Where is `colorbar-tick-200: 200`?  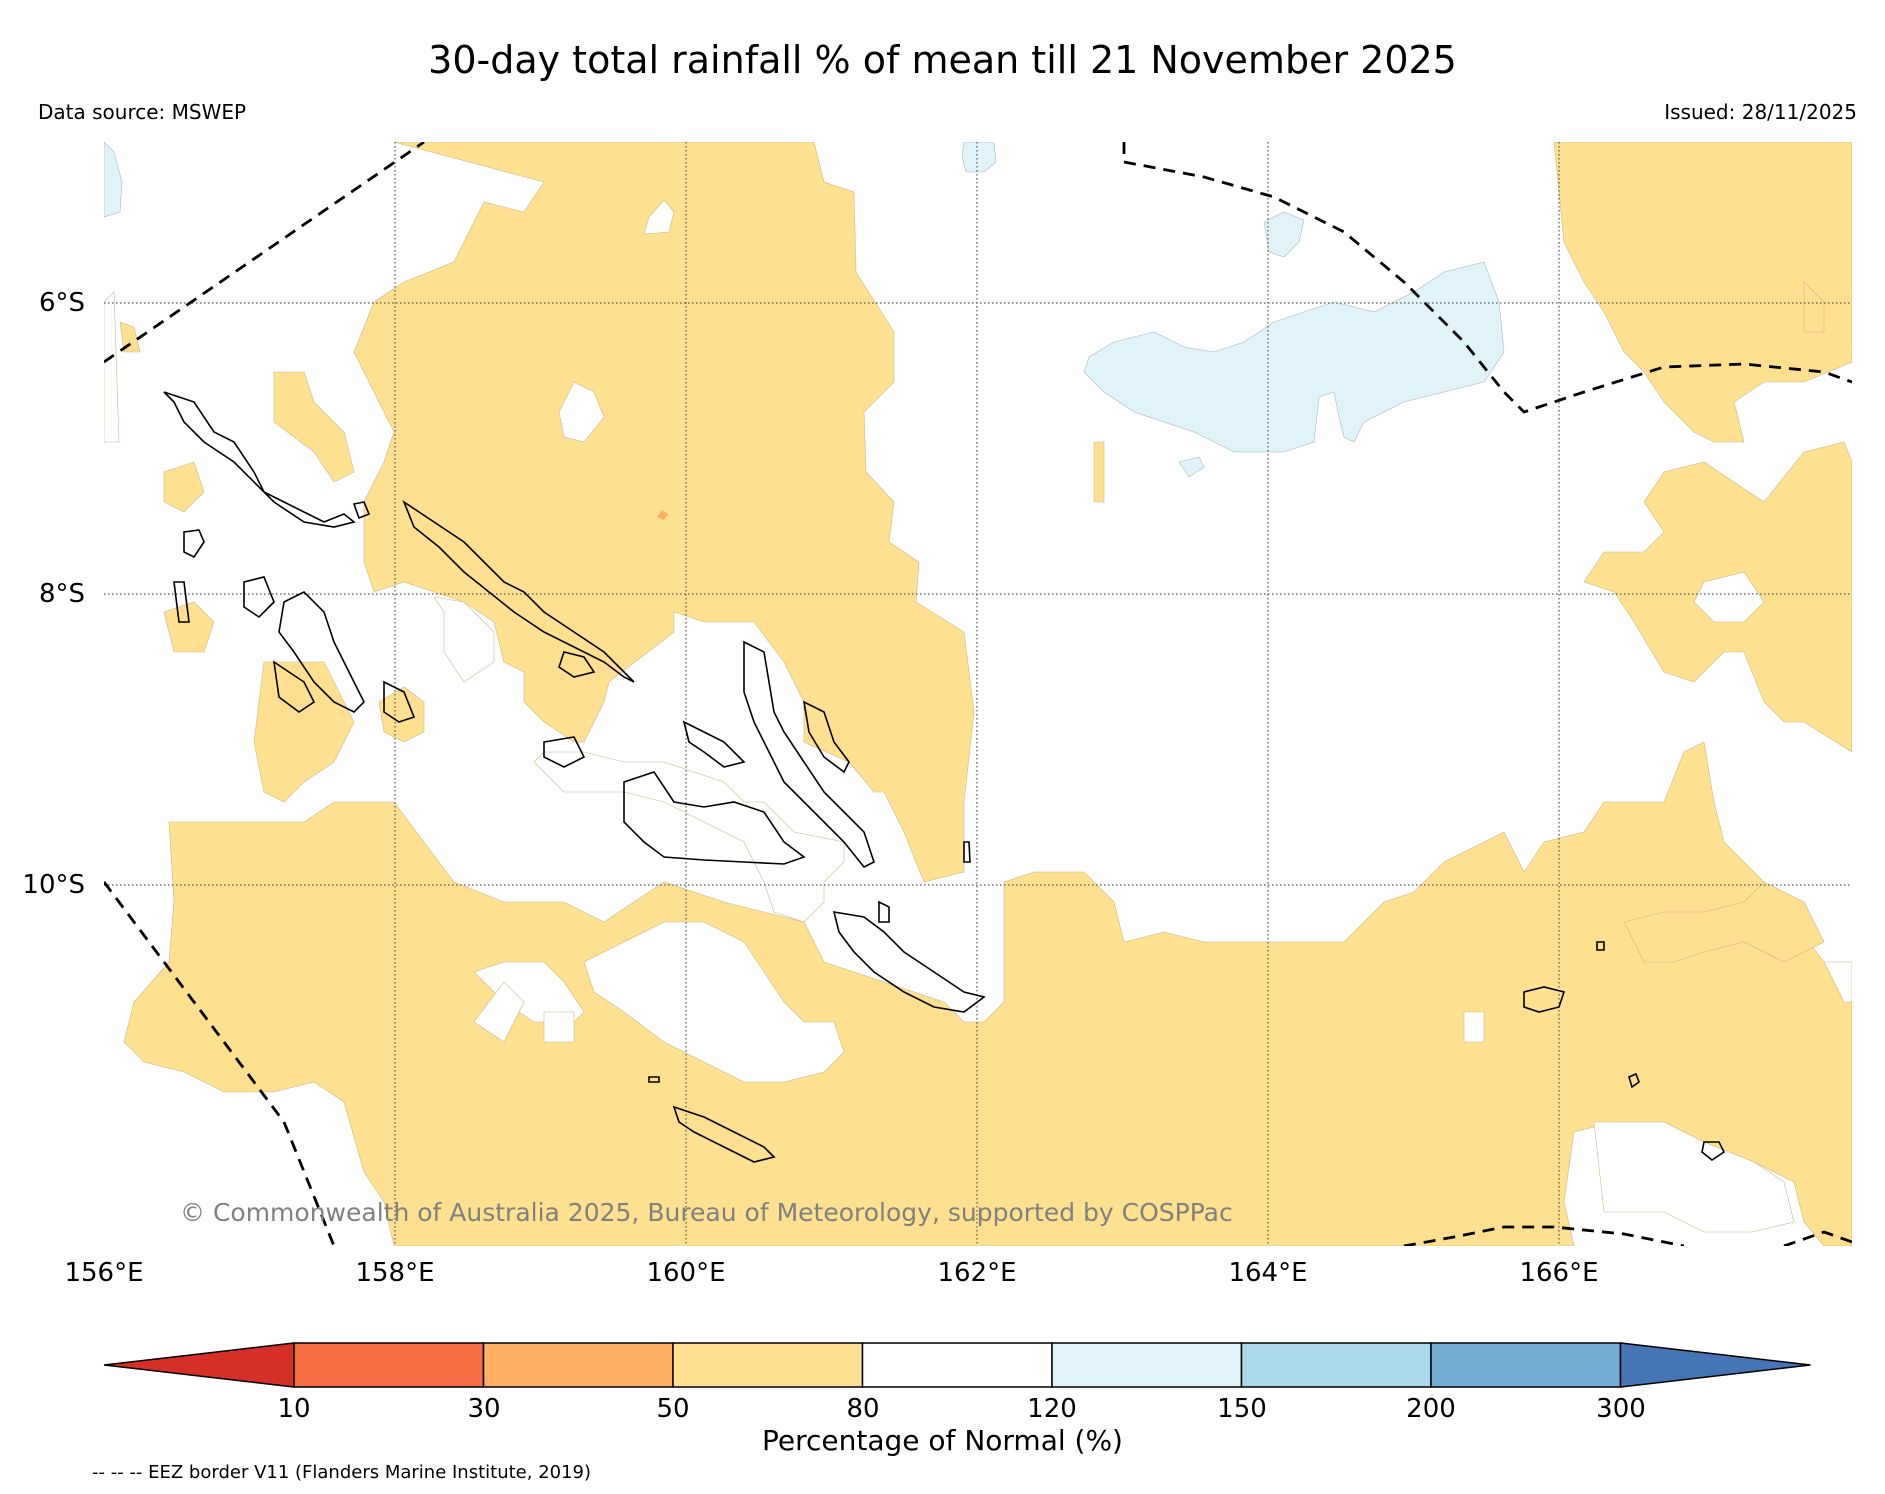 colorbar-tick-200: 200 is located at coordinates (1431, 1409).